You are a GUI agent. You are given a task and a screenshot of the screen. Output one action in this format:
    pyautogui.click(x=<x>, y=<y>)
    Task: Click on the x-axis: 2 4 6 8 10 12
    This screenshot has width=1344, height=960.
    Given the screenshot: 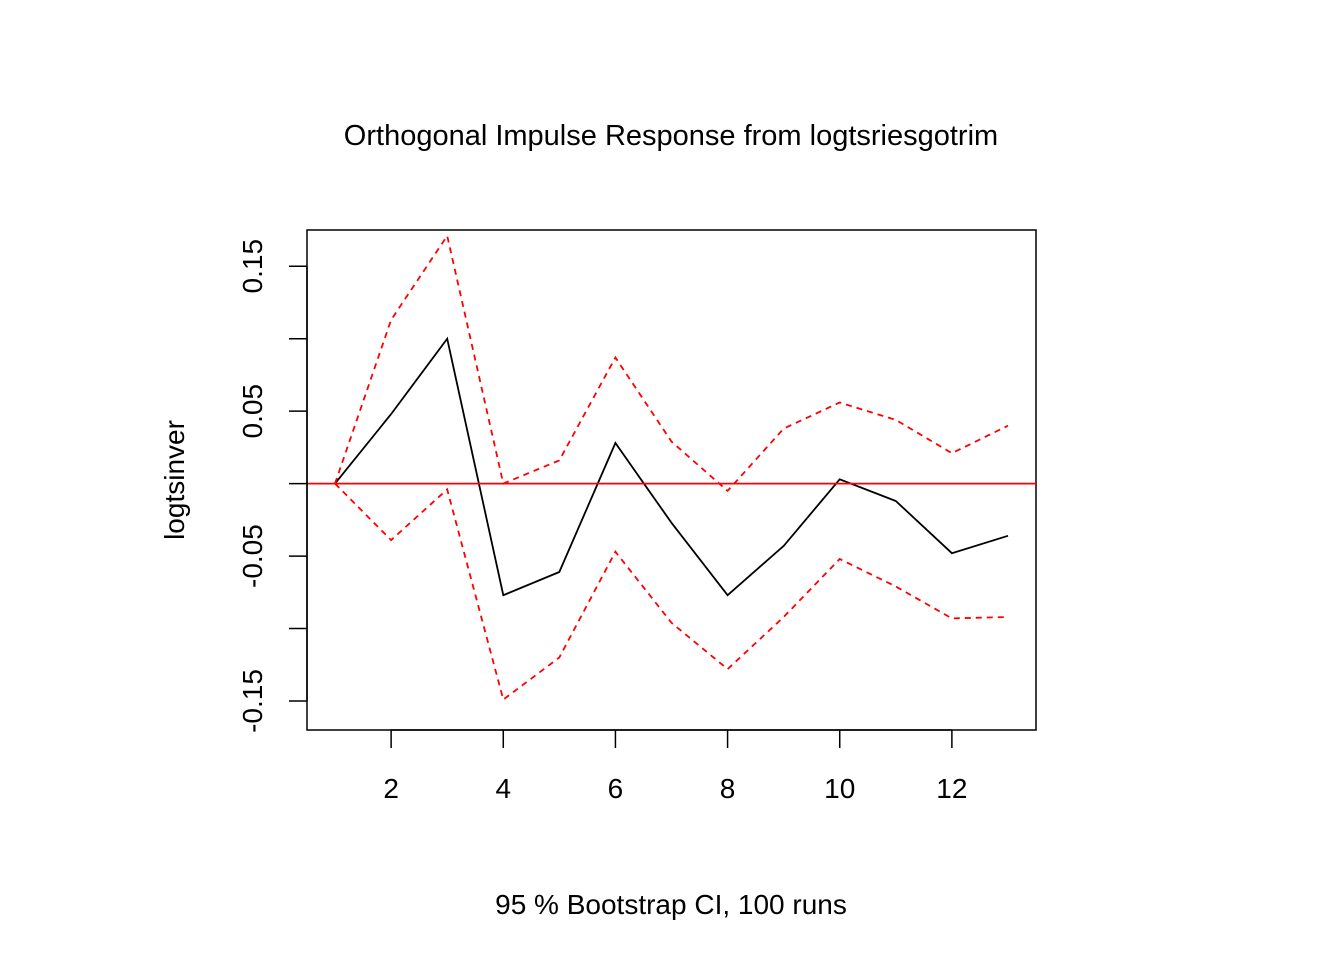 What is the action you would take?
    pyautogui.click(x=675, y=766)
    